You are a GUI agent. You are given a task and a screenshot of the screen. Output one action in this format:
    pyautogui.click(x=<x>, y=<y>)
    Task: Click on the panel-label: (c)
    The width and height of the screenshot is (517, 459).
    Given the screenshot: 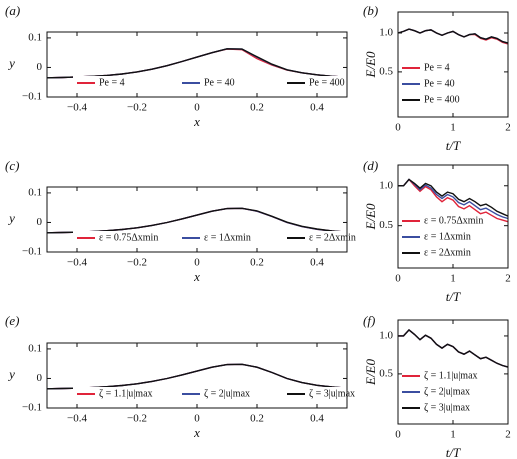 What is the action you would take?
    pyautogui.click(x=12, y=165)
    